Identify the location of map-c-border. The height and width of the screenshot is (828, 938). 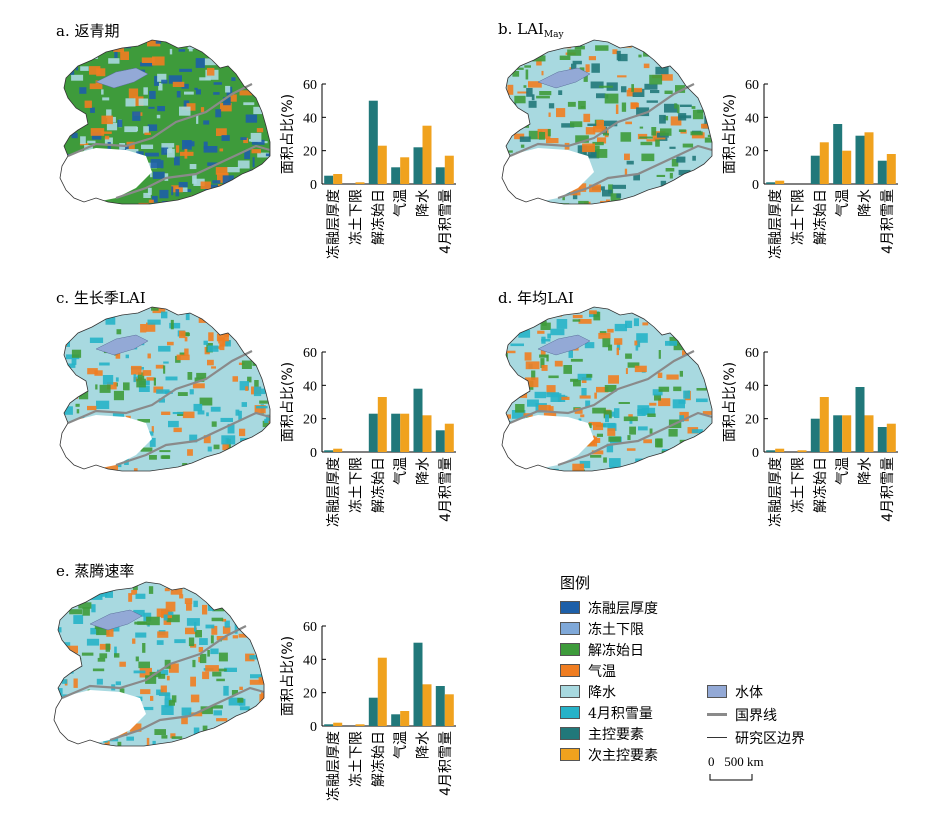
(169, 408).